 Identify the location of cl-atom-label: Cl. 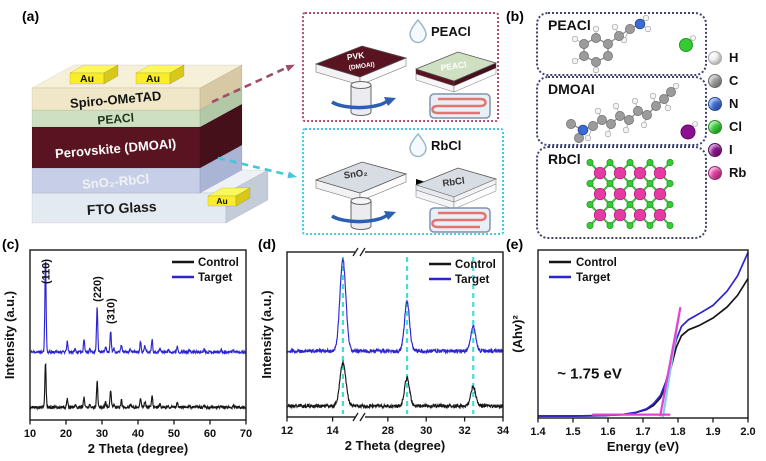
(735, 126).